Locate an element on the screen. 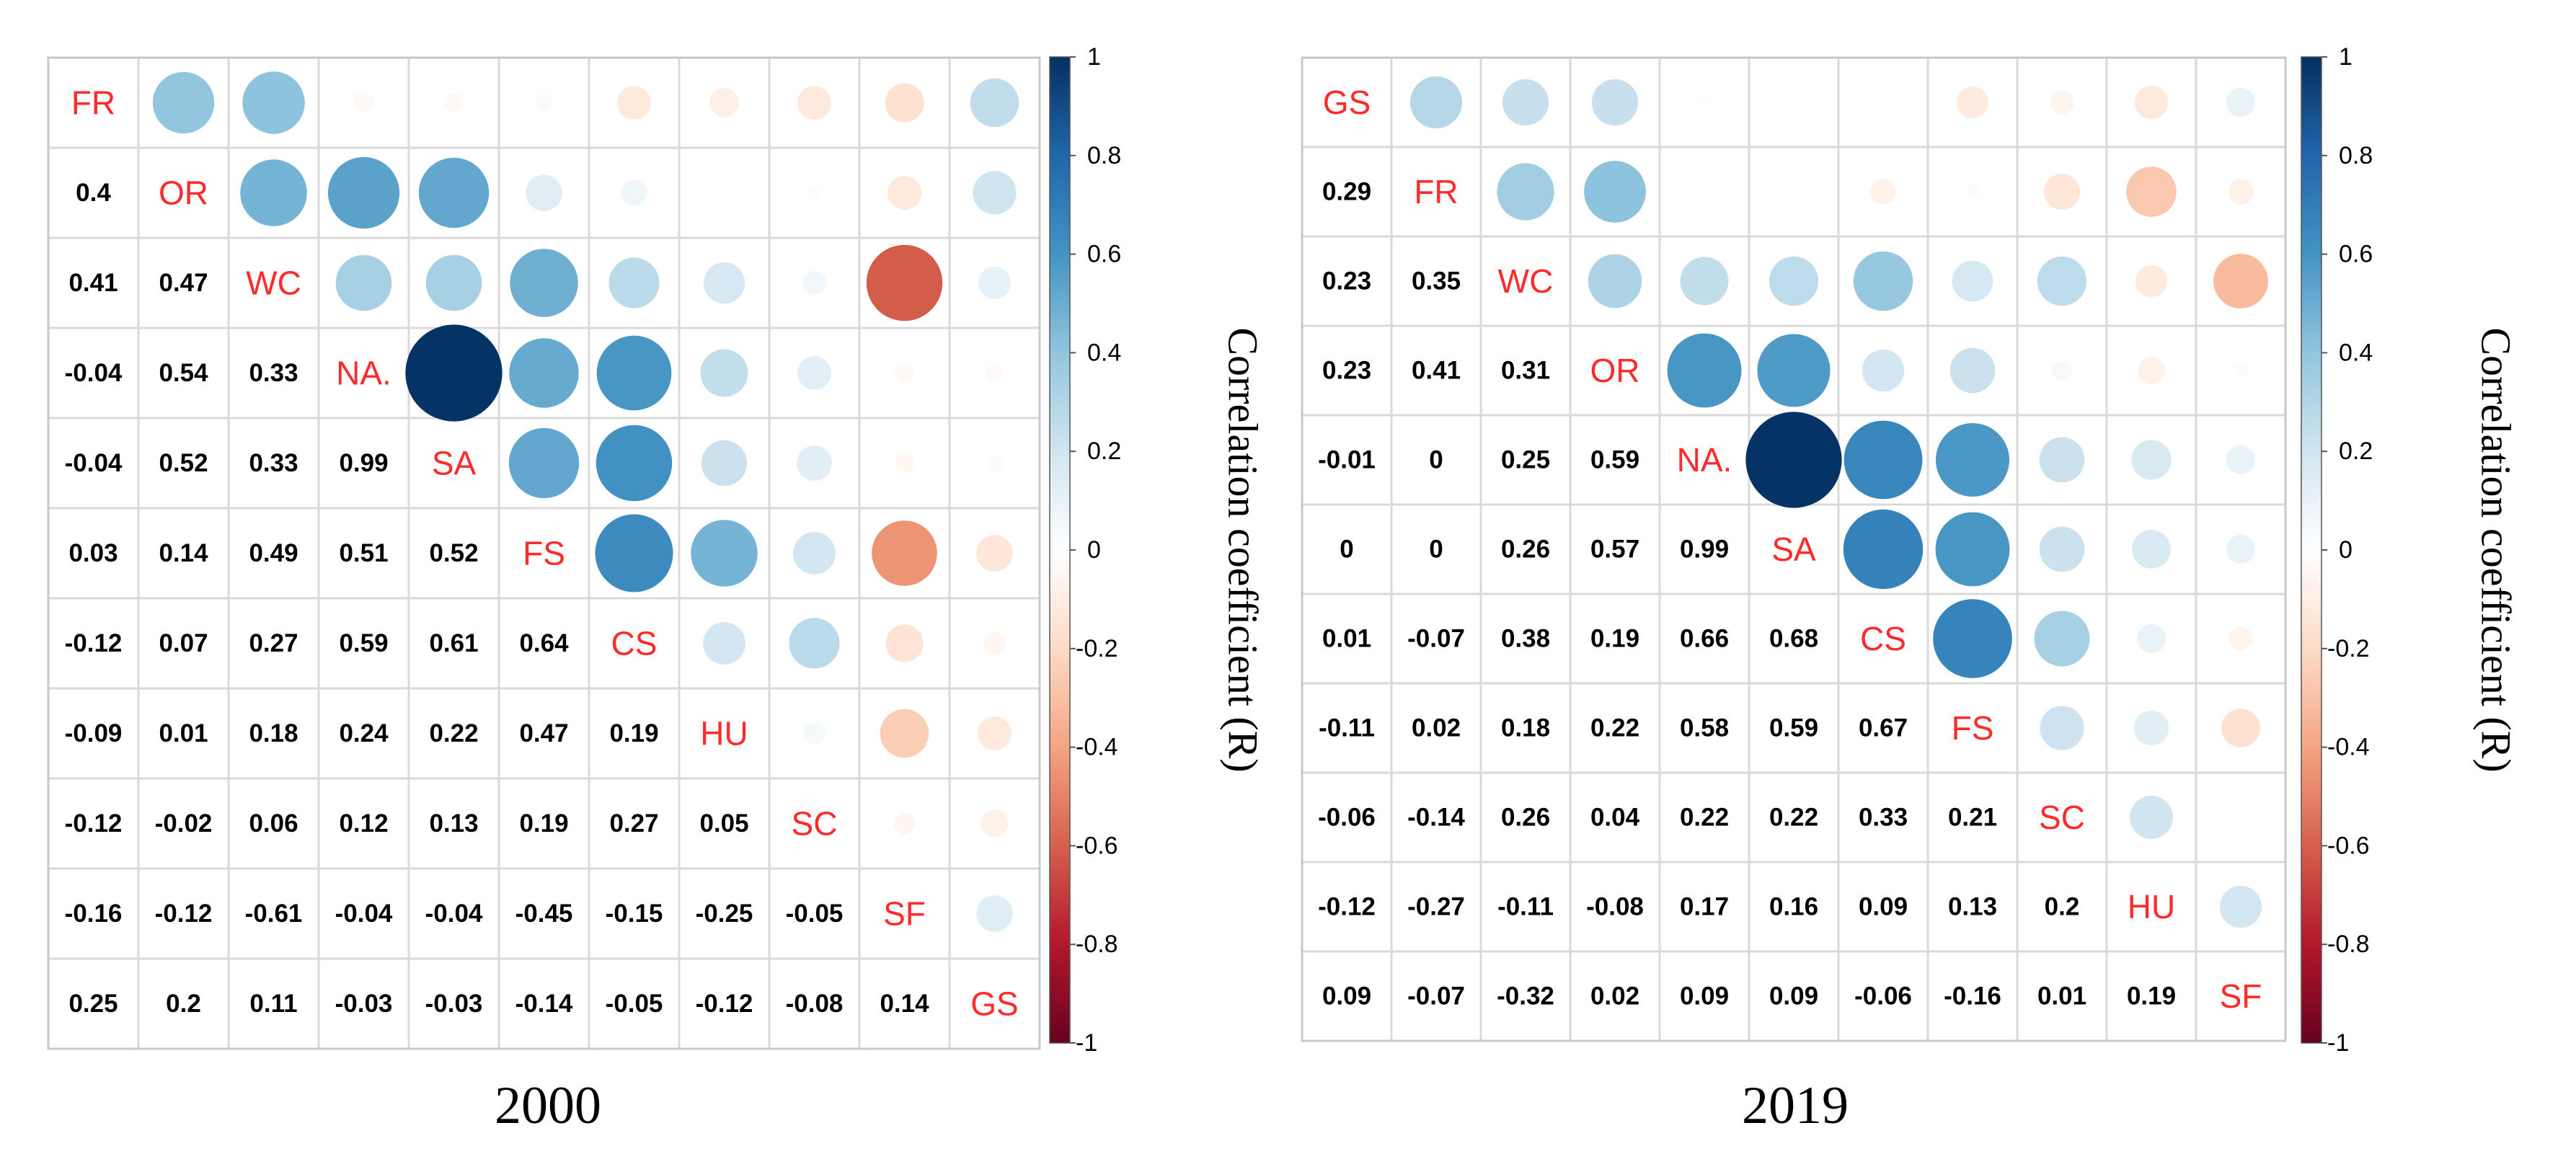  correlation-value: -0.05 is located at coordinates (634, 1004).